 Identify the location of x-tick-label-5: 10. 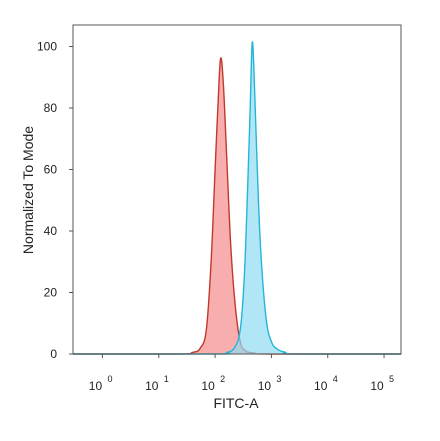
(377, 386).